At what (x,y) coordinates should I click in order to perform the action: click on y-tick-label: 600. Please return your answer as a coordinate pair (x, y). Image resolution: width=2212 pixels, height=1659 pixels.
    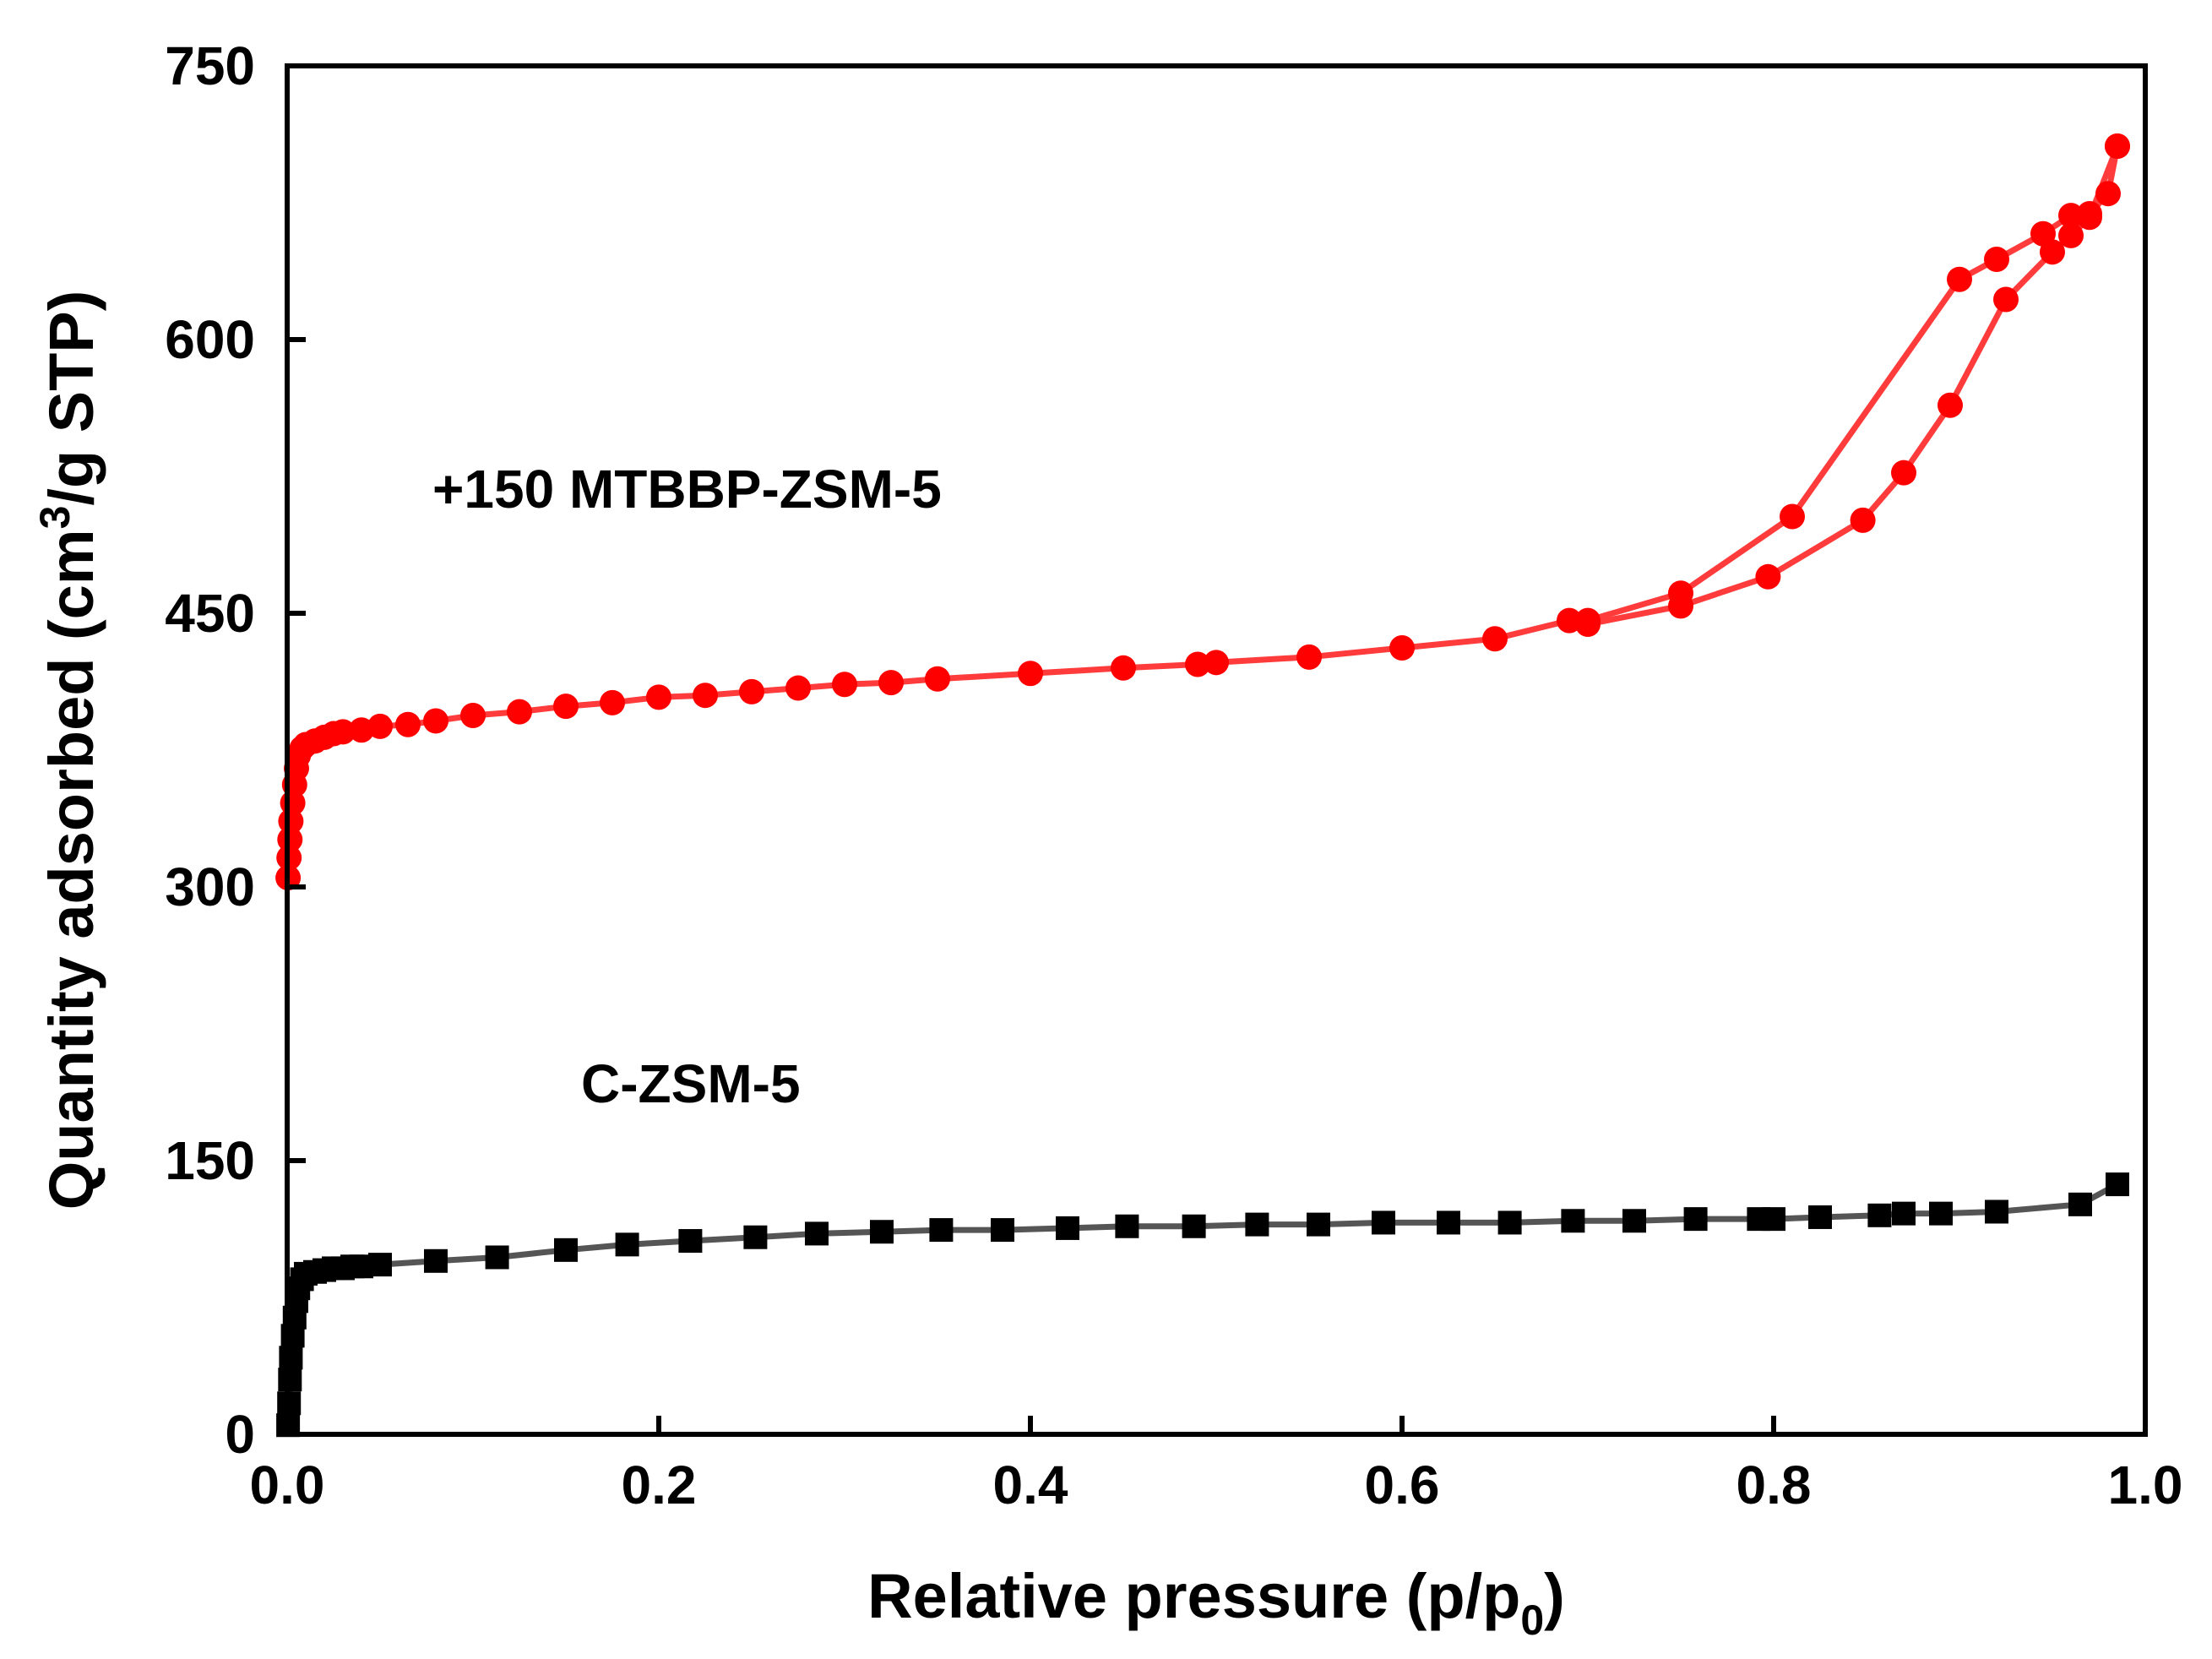
    Looking at the image, I should click on (210, 339).